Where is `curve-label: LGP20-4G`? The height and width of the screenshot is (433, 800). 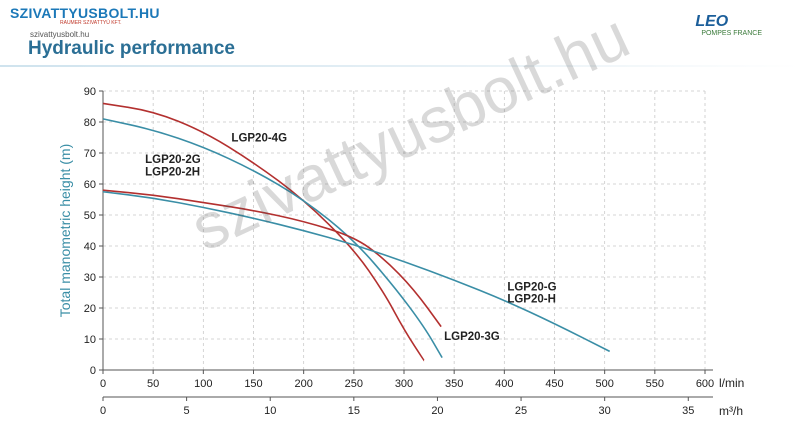
curve-label: LGP20-4G is located at coordinates (259, 139).